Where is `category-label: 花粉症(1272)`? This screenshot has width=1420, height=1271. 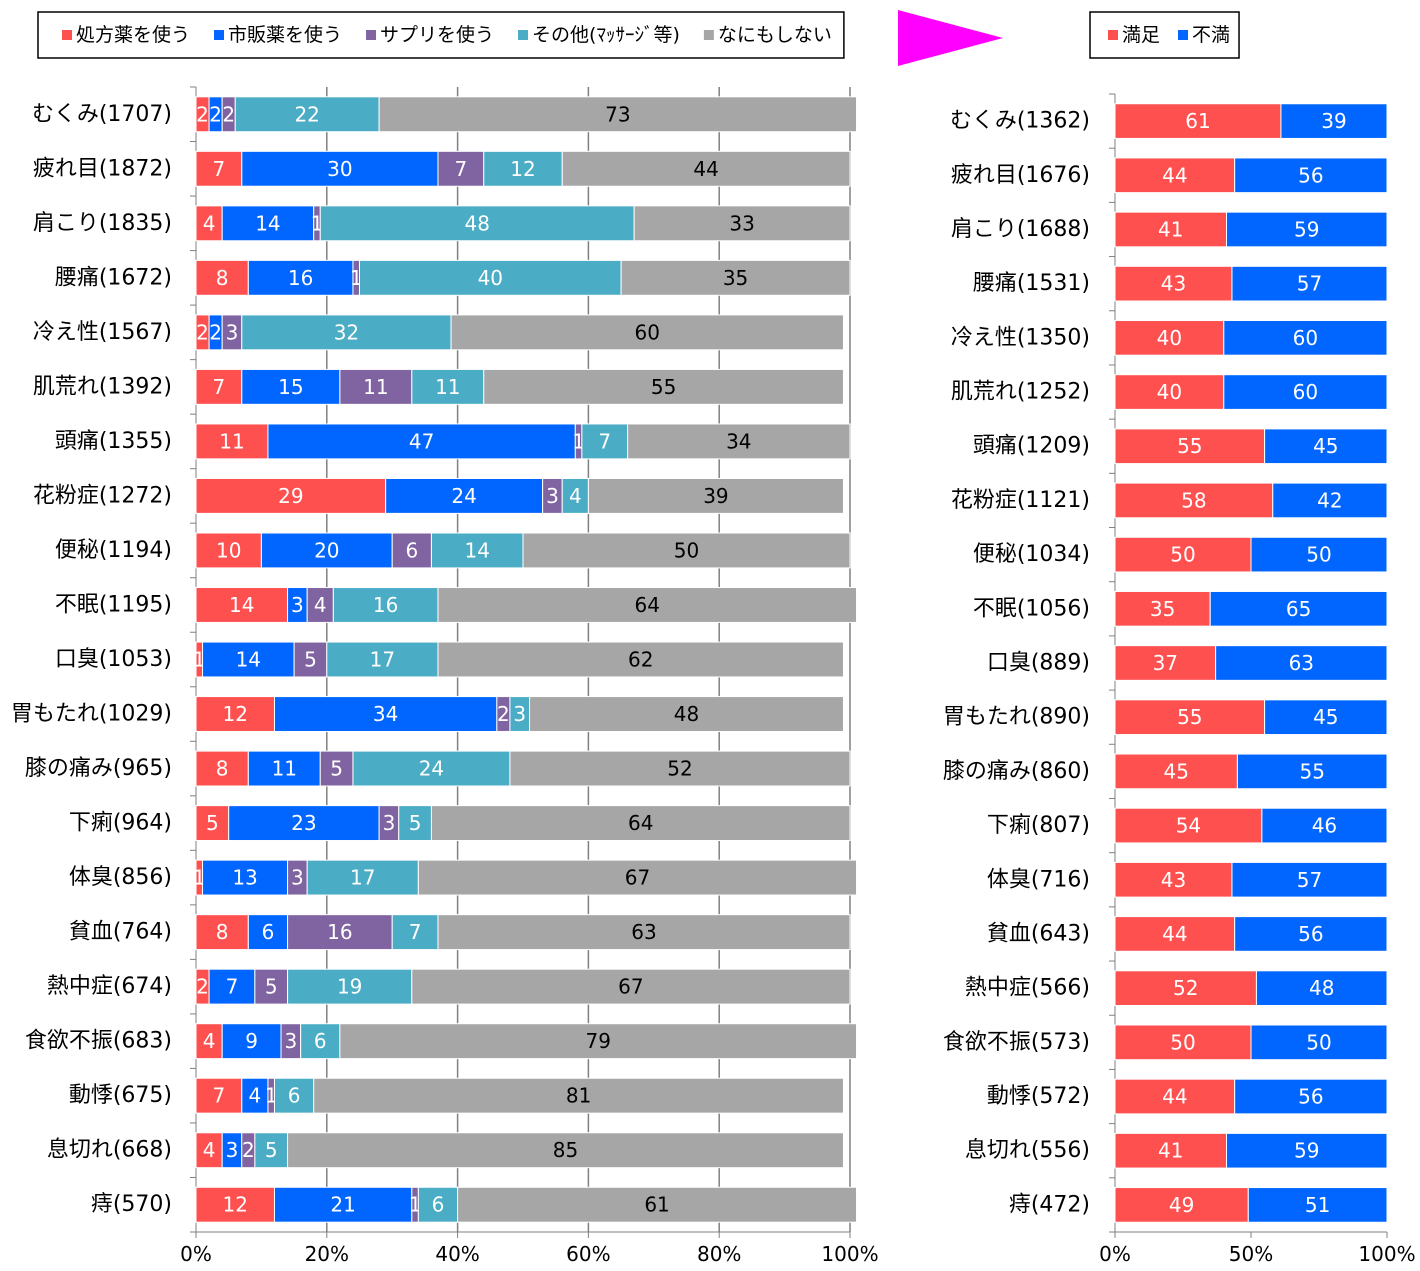
category-label: 花粉症(1272) is located at coordinates (102, 495).